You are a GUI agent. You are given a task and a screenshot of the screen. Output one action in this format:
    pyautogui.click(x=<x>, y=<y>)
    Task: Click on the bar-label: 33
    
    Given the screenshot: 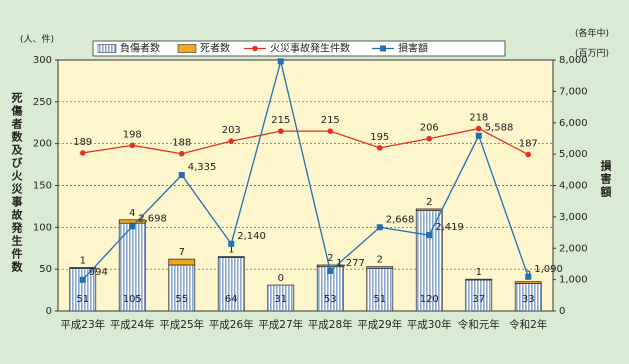 What is the action you would take?
    pyautogui.click(x=528, y=299)
    